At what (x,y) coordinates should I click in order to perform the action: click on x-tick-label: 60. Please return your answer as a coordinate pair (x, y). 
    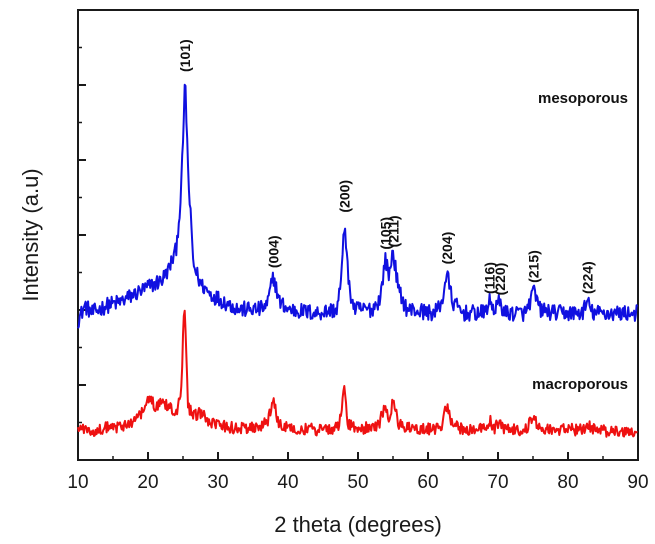
    Looking at the image, I should click on (427, 482).